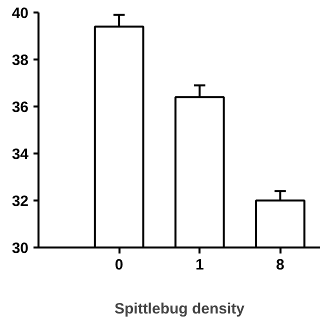  Describe the element at coordinates (20, 201) in the screenshot. I see `y-tick-label: 32` at that location.